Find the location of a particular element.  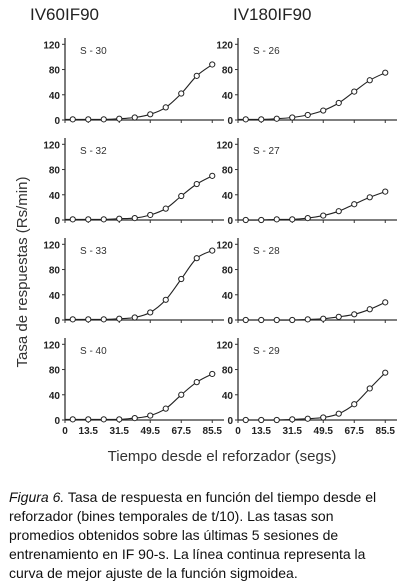

panel: 0 40 80 120 S - 28 is located at coordinates (306, 282).